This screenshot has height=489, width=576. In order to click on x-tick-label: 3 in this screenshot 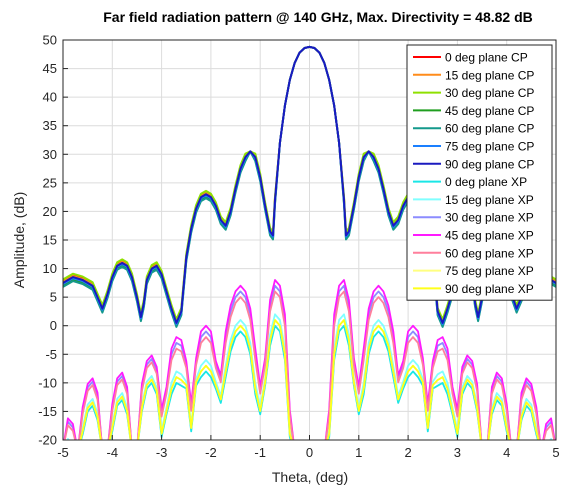, I will do `click(457, 452)`.